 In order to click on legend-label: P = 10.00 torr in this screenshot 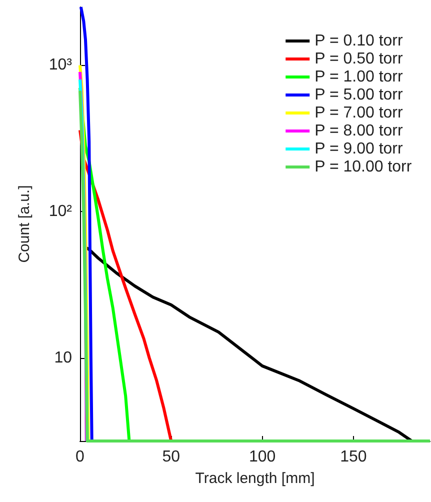, I will do `click(363, 167)`.